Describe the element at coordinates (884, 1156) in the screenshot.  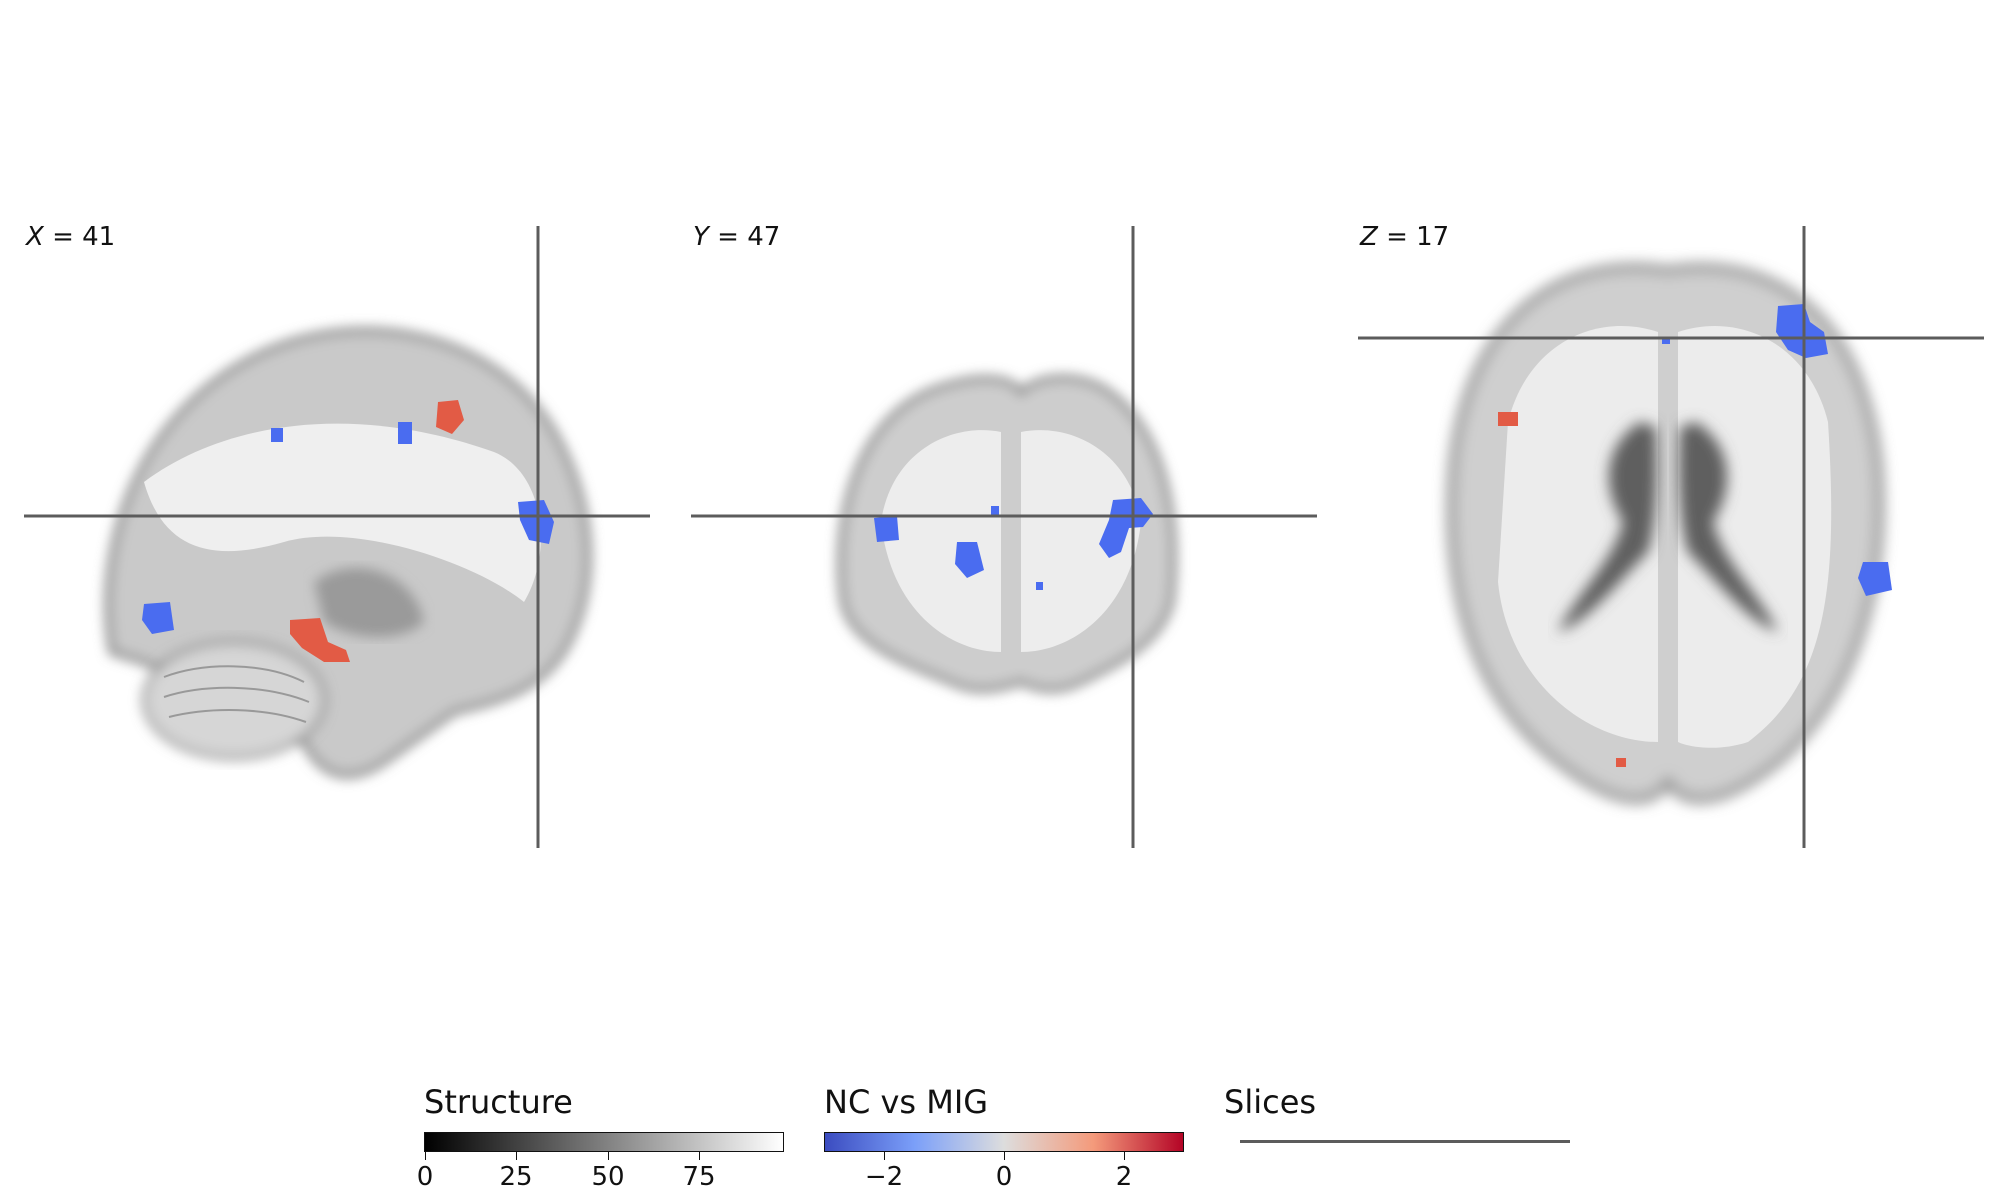
I see `contrast-tick-neg2` at that location.